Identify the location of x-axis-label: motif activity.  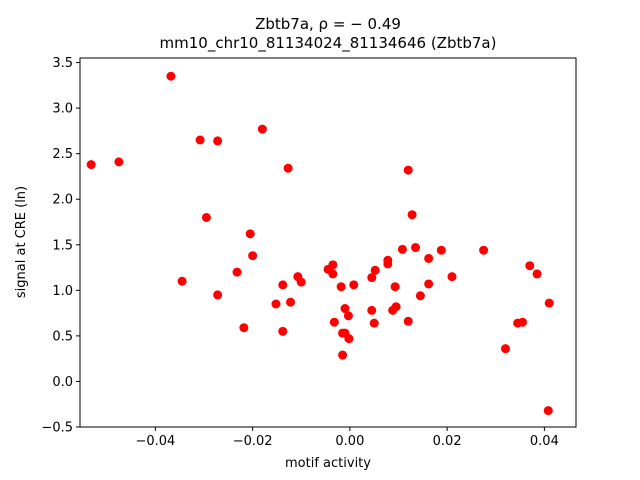
(328, 463).